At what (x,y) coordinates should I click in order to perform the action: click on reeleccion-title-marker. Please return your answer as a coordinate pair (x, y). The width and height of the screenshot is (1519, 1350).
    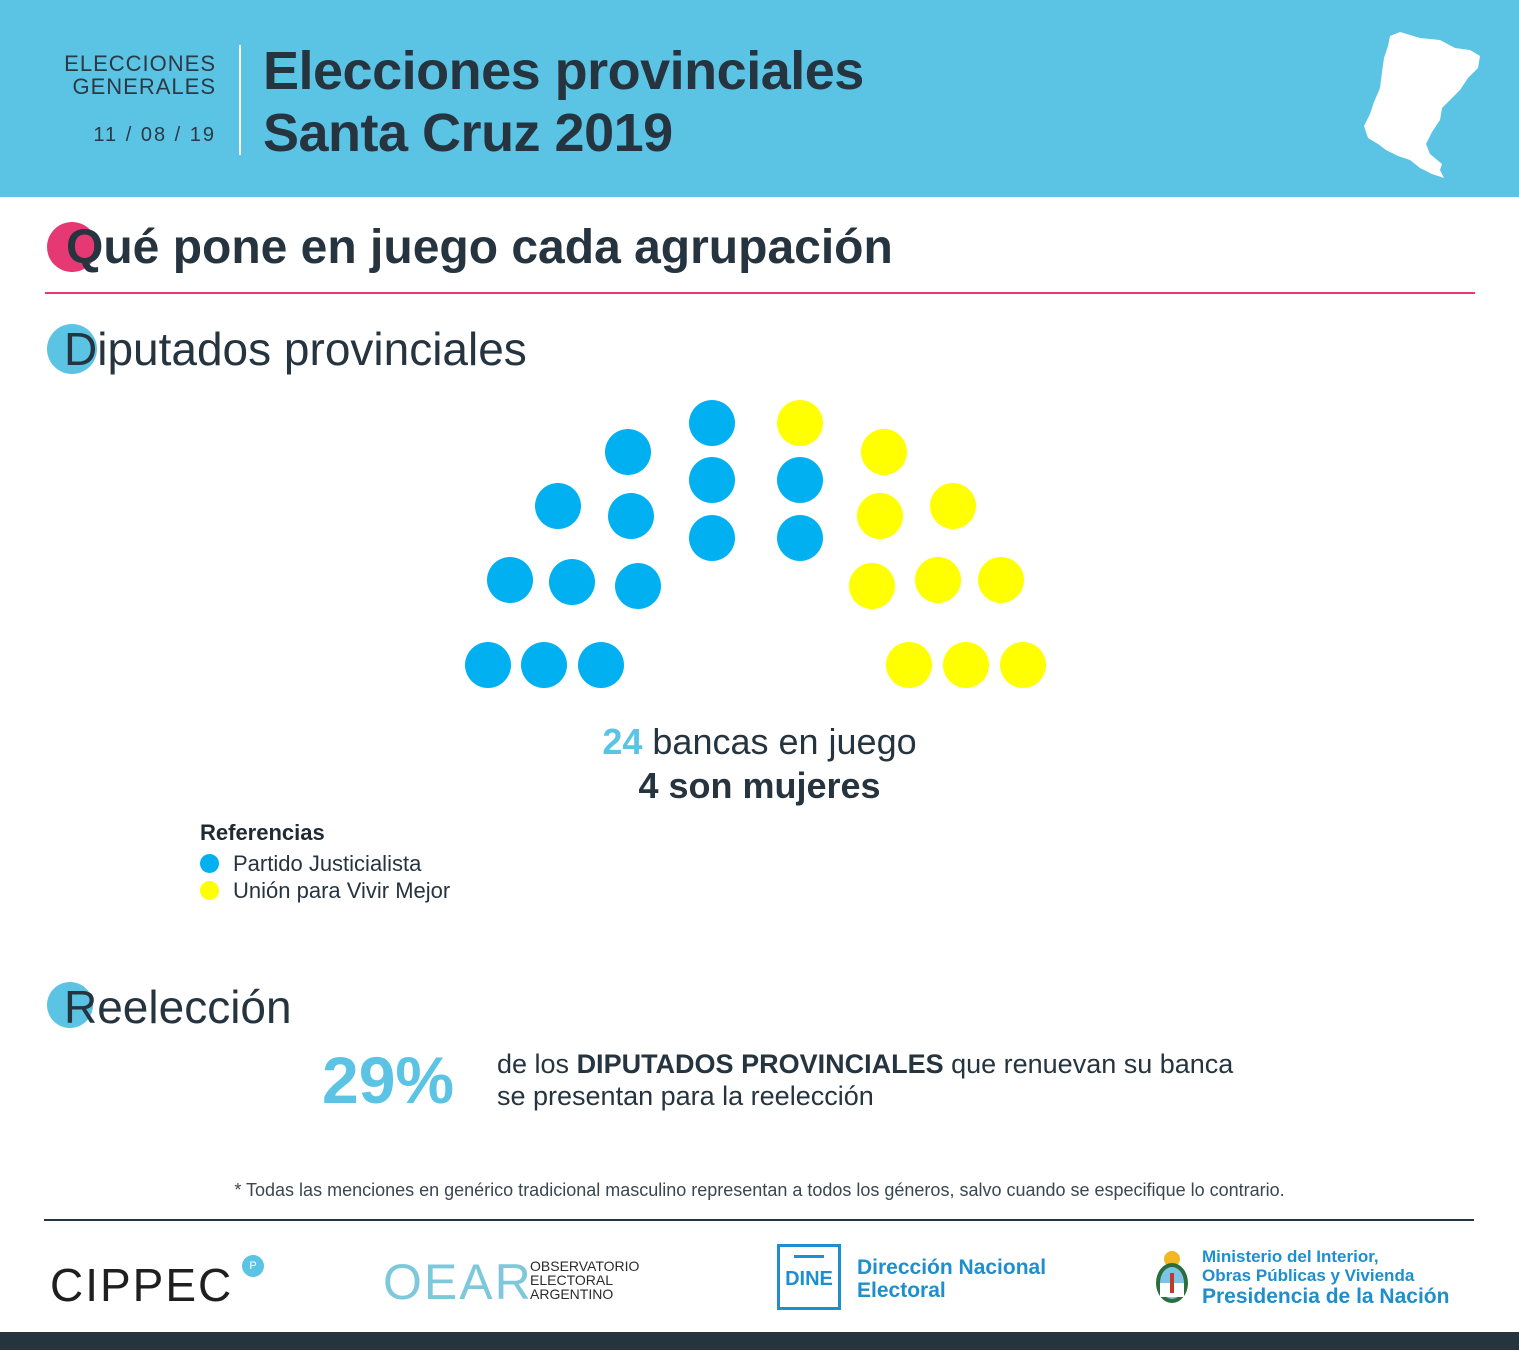
    Looking at the image, I should click on (70, 1005).